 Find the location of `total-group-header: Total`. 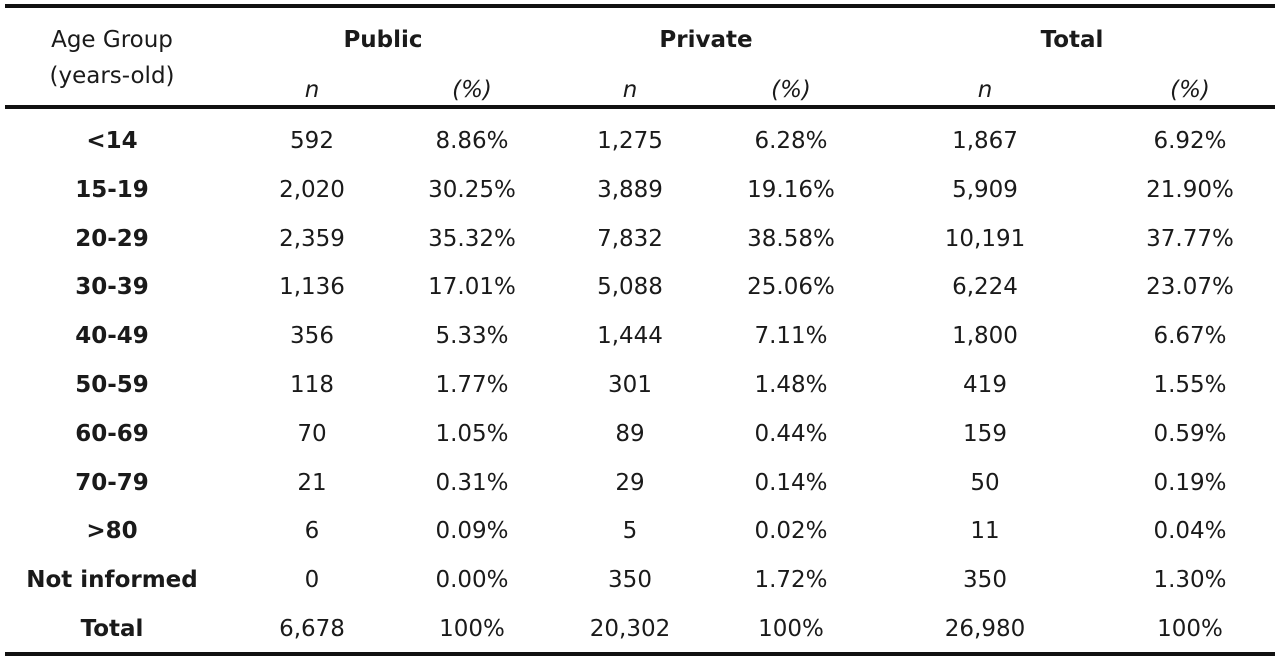

total-group-header: Total is located at coordinates (1072, 40).